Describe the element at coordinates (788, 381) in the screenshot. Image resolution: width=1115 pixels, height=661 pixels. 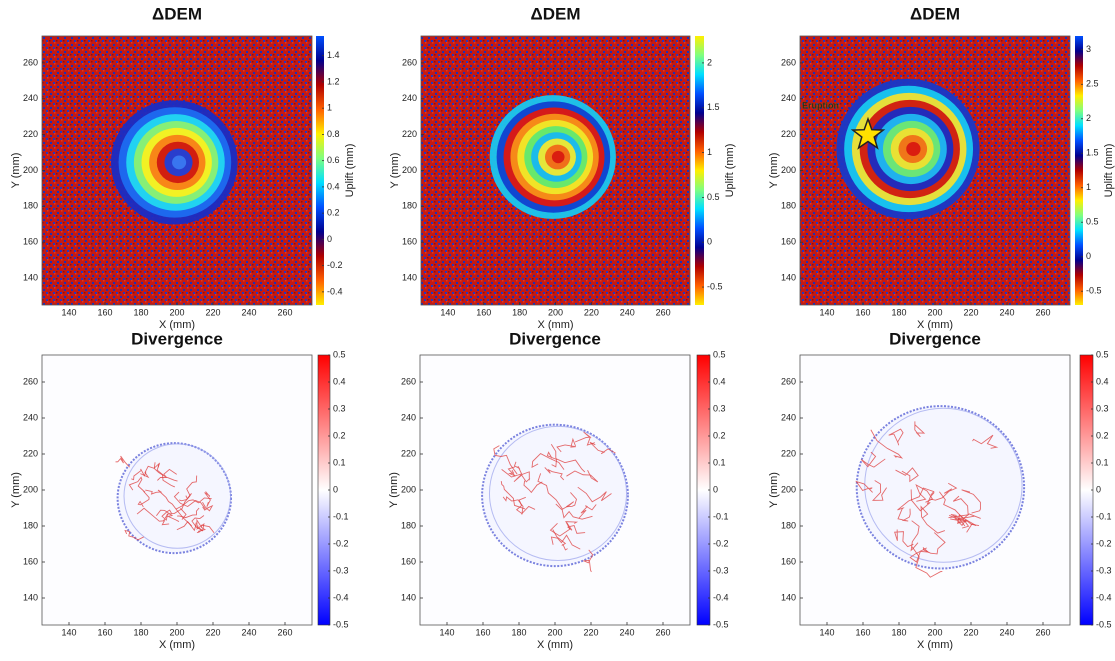
I see `y-tick-label: 260` at that location.